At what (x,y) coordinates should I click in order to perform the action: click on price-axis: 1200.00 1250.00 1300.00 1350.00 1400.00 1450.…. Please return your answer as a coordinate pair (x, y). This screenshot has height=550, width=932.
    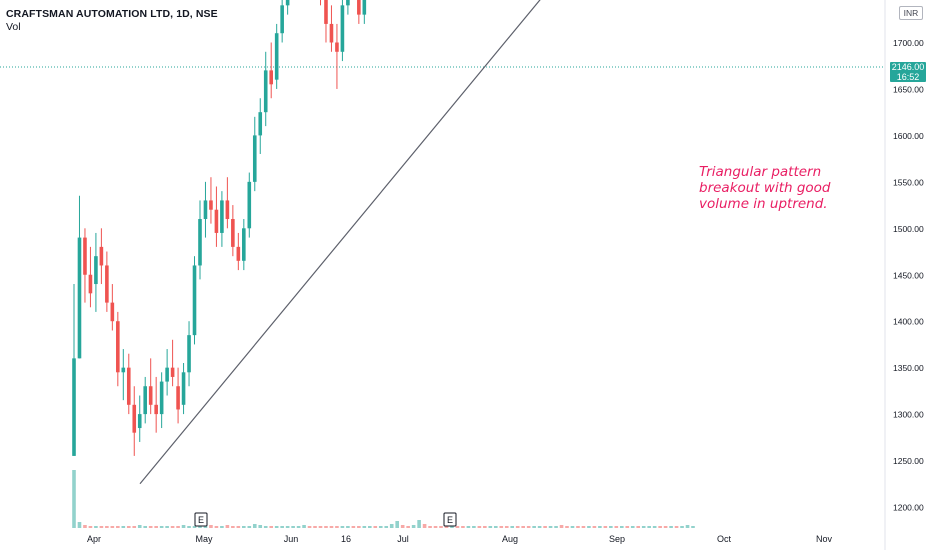
    Looking at the image, I should click on (904, 275).